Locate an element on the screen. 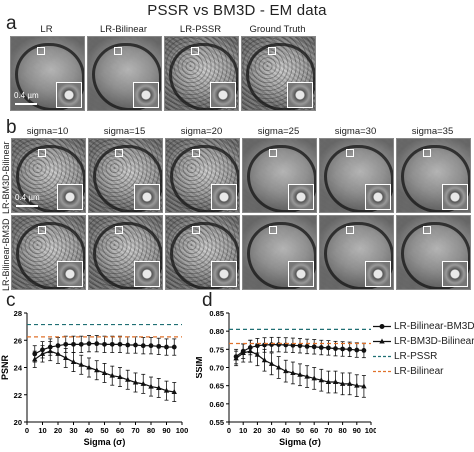 The image size is (474, 452). column-label-ground-truth: Ground Truth is located at coordinates (277, 29).